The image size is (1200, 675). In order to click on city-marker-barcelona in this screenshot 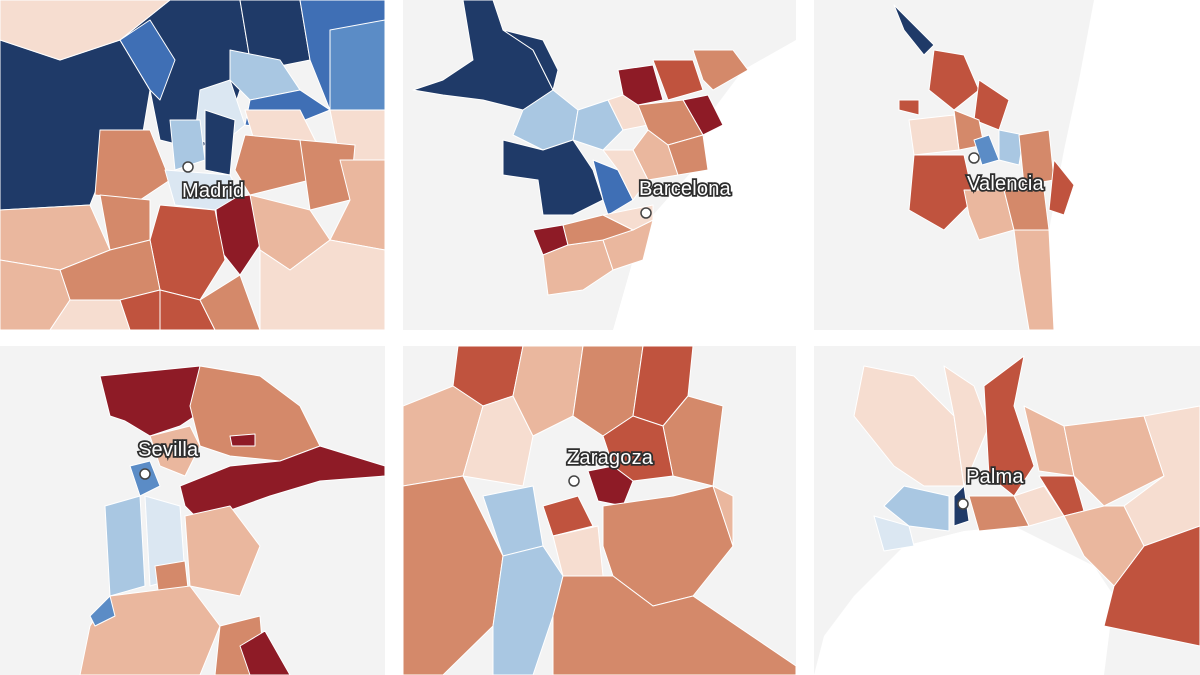, I will do `click(646, 213)`.